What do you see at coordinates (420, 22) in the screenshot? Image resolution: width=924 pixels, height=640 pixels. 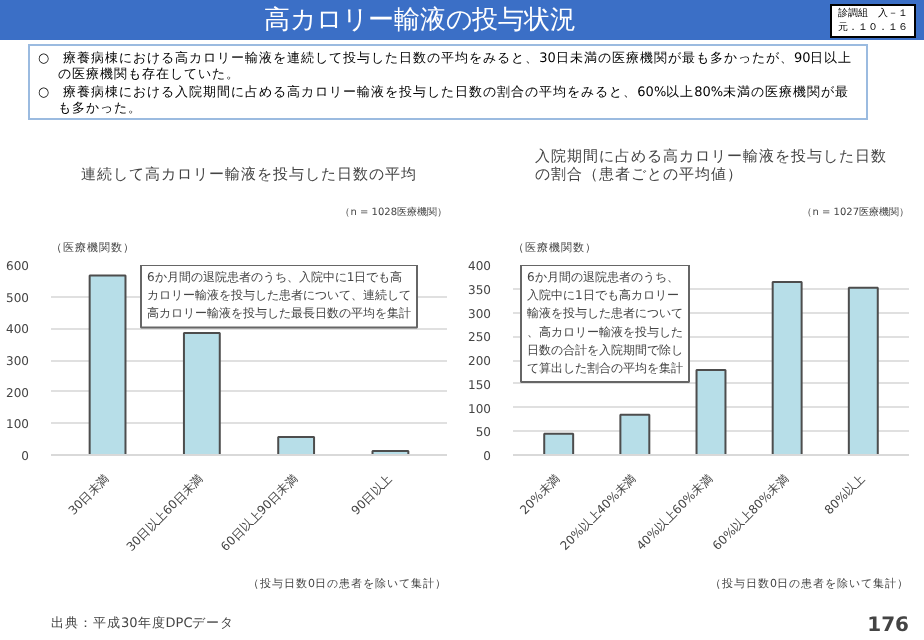 I see `text: 高カロリー輸液の投与状況` at bounding box center [420, 22].